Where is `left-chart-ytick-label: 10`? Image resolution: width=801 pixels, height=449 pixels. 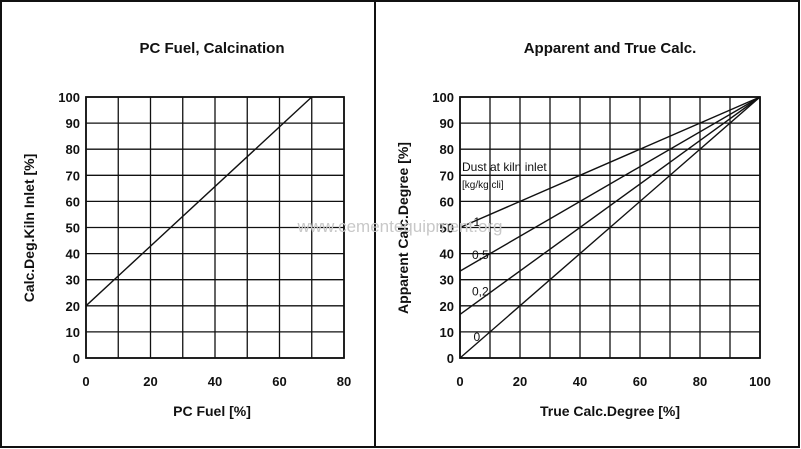
left-chart-ytick-label: 10 is located at coordinates (73, 332).